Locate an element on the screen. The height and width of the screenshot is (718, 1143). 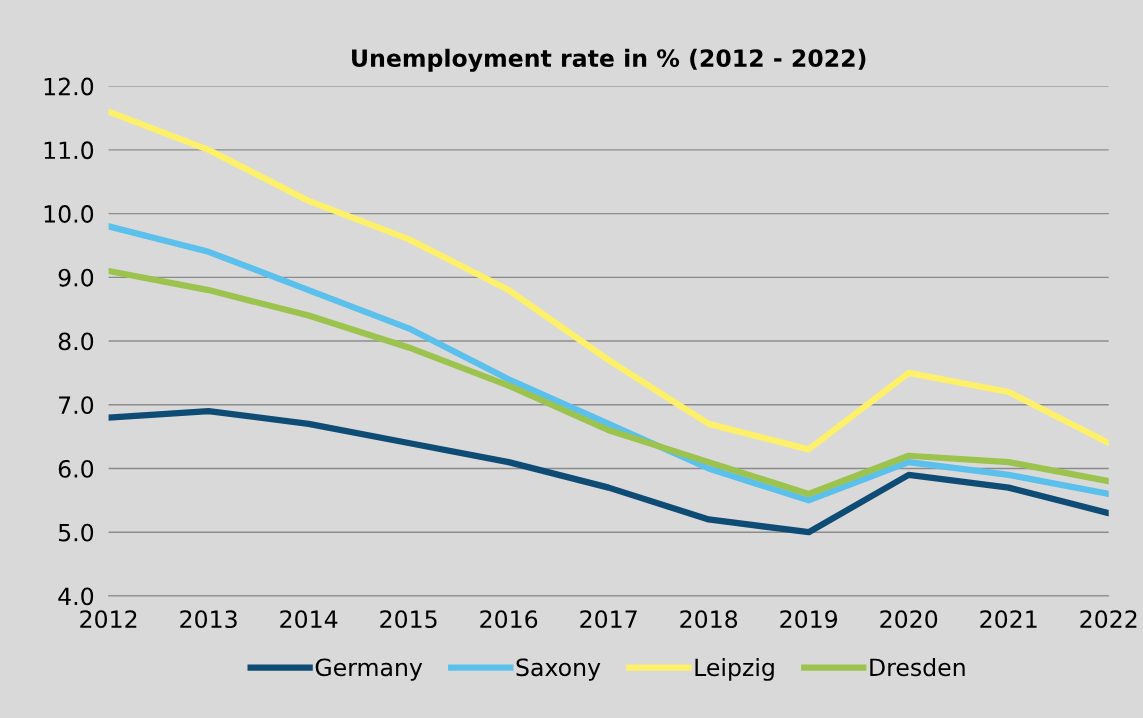
legend-label: Dresden is located at coordinates (917, 667).